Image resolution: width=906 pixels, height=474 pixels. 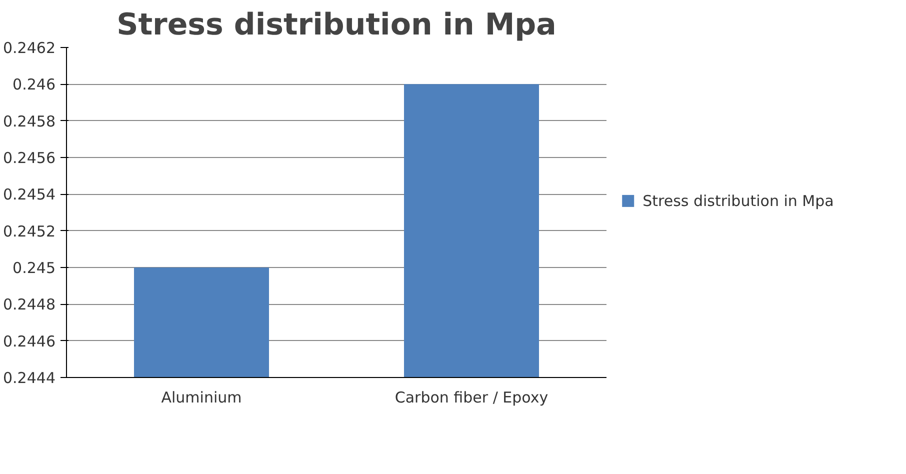 I want to click on legend-label: Stress distribution in Mpa, so click(x=738, y=201).